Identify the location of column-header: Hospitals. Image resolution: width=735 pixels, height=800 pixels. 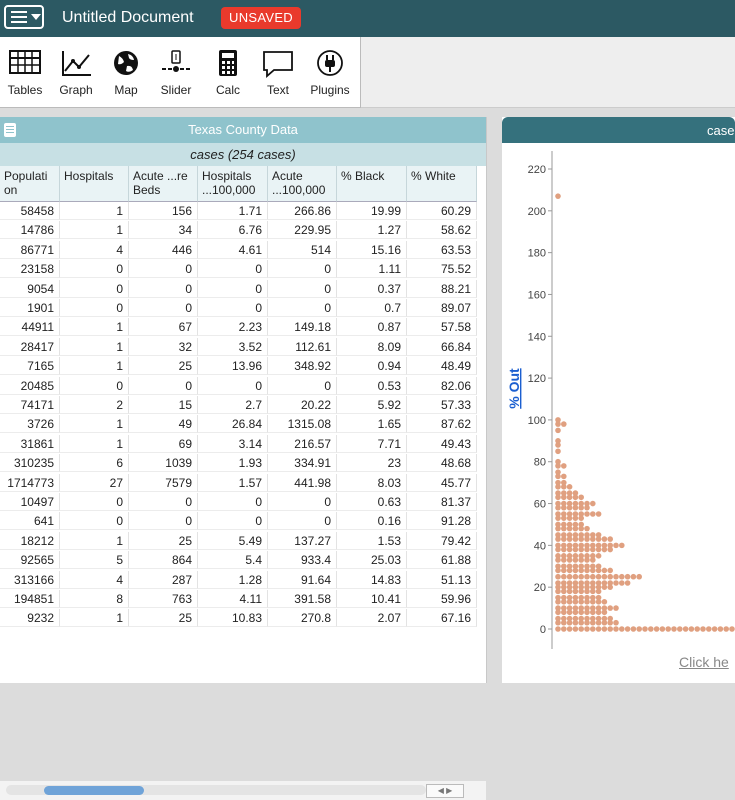
(94, 184).